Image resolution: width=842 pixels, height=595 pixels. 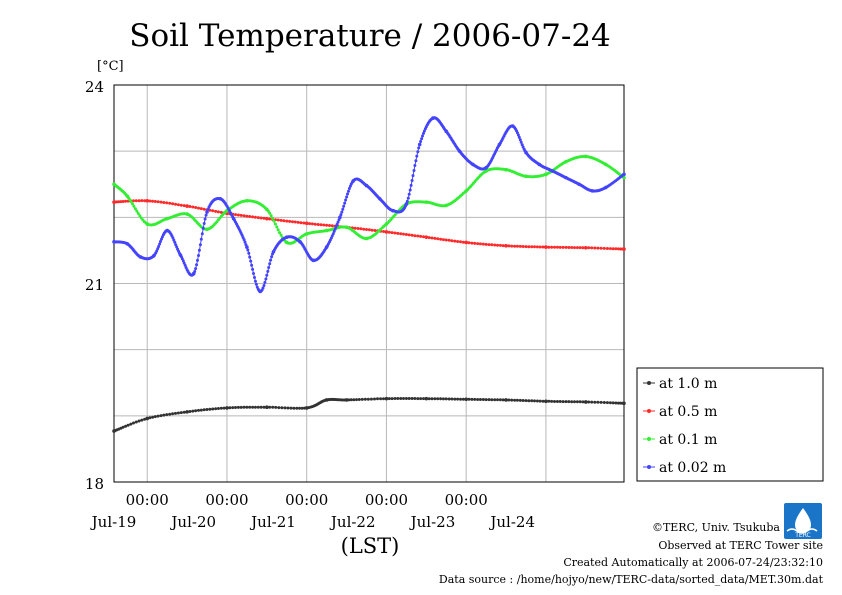 I want to click on series-line, so click(x=369, y=225).